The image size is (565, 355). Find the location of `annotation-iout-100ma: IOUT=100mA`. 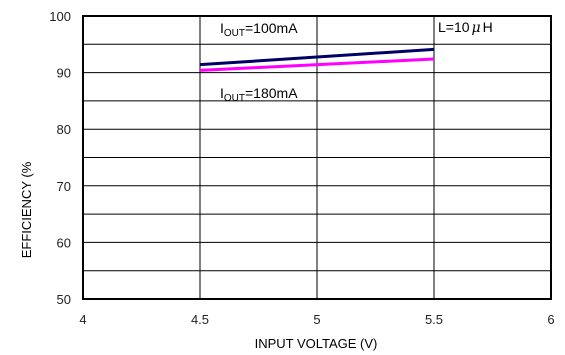

annotation-iout-100ma: IOUT=100mA is located at coordinates (259, 29).